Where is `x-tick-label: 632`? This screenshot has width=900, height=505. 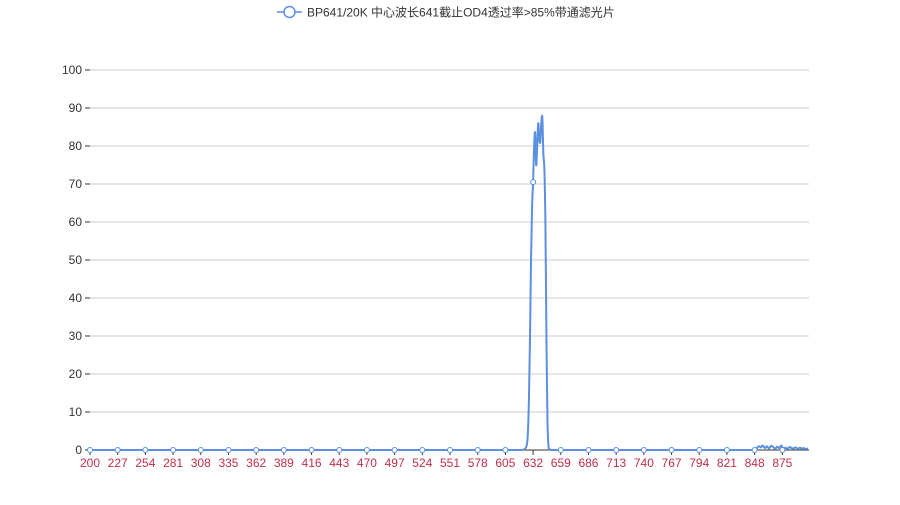
x-tick-label: 632 is located at coordinates (533, 463).